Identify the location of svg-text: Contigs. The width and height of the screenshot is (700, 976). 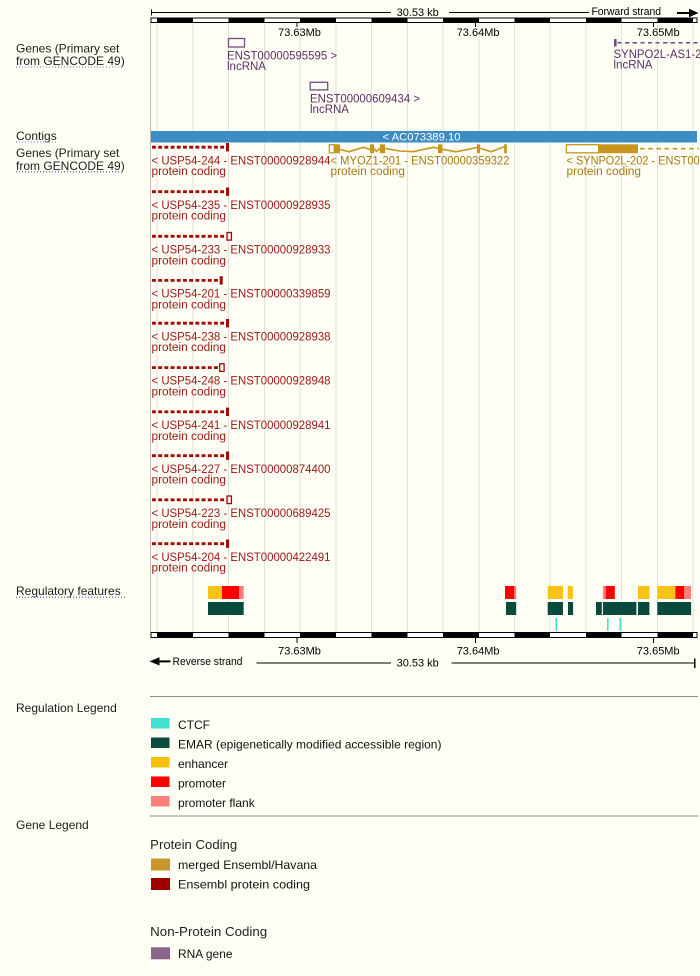
(36, 136).